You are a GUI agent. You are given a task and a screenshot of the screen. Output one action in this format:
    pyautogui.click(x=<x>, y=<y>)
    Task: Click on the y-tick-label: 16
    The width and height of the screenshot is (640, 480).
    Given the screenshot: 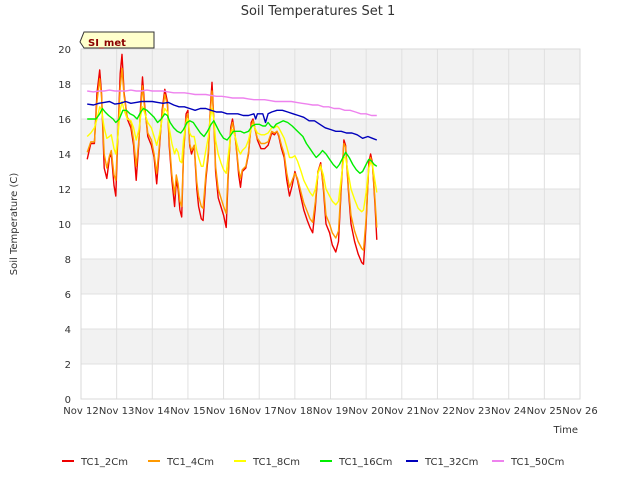 What is the action you would take?
    pyautogui.click(x=64, y=120)
    